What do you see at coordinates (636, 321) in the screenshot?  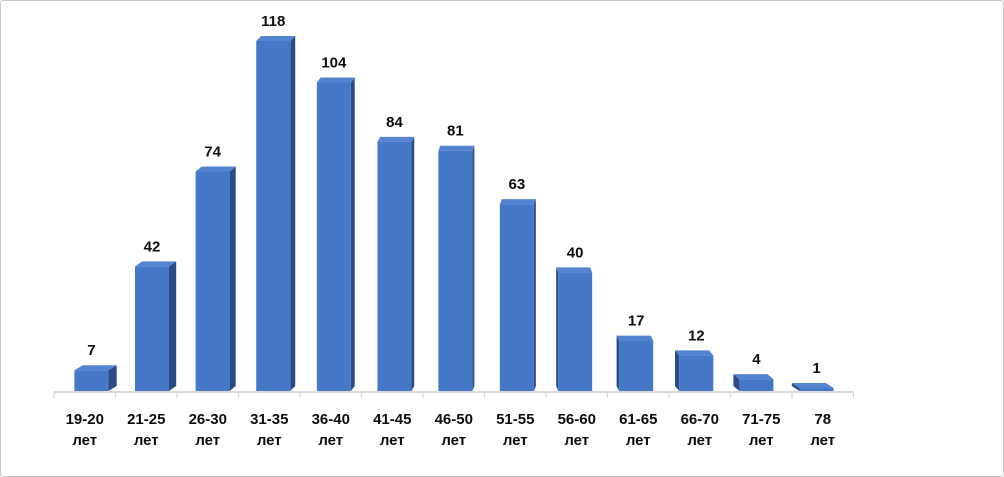 I see `bar-value-label: 17` at bounding box center [636, 321].